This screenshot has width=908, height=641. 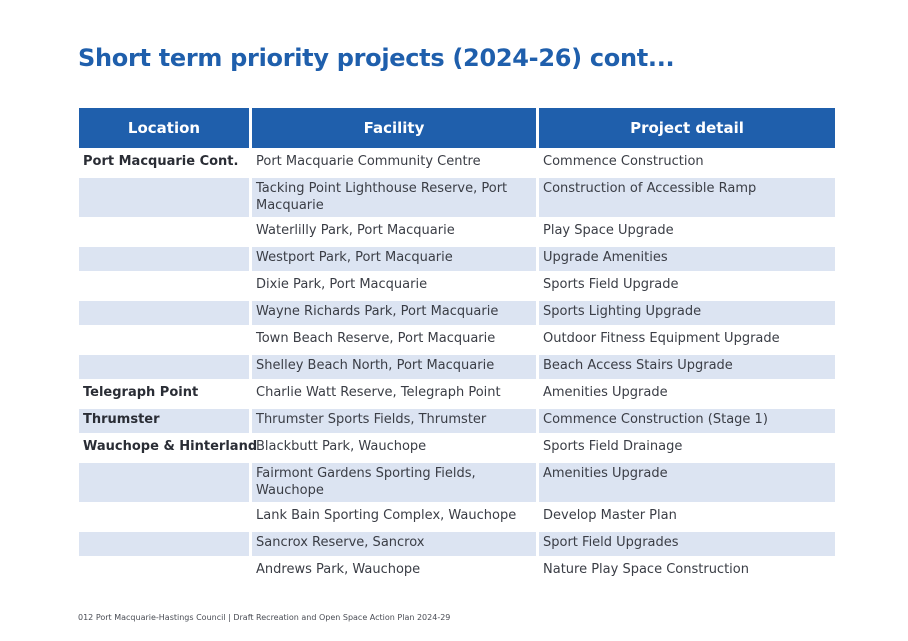 I want to click on location-cell: Wauchope & Hinterland, so click(x=170, y=446).